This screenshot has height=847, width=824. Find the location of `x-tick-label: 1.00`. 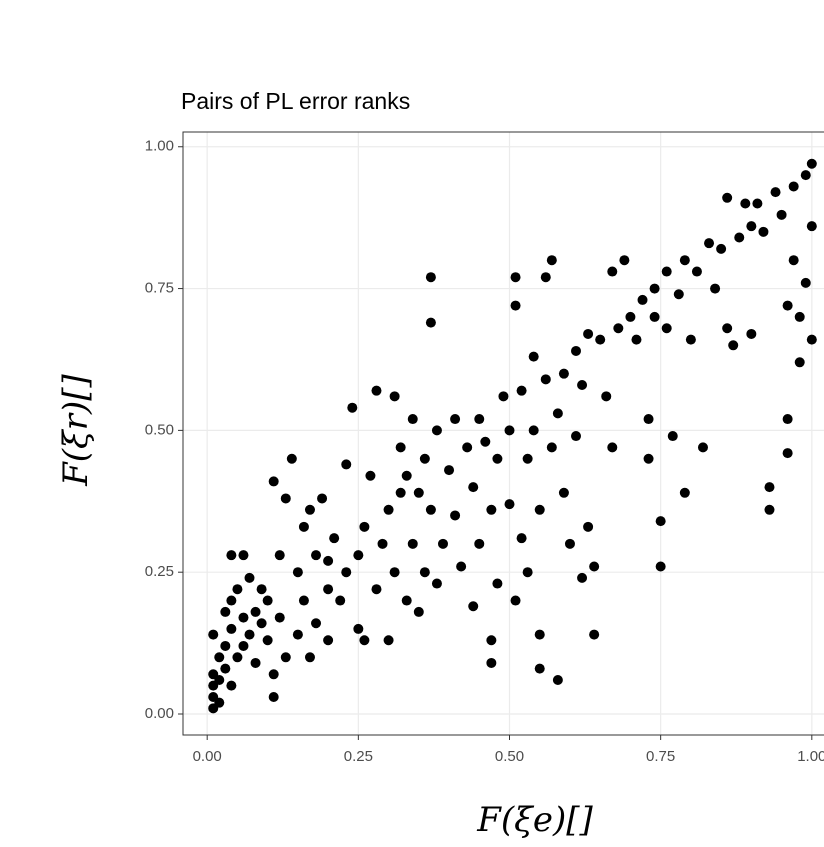

x-tick-label: 1.00 is located at coordinates (810, 756).